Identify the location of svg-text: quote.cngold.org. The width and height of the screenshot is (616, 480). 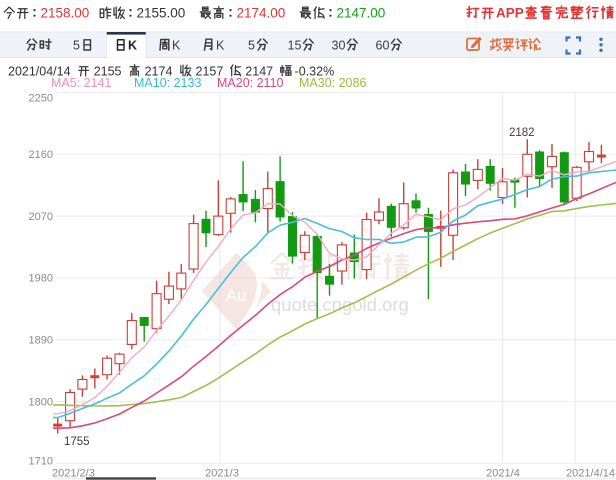
(340, 304).